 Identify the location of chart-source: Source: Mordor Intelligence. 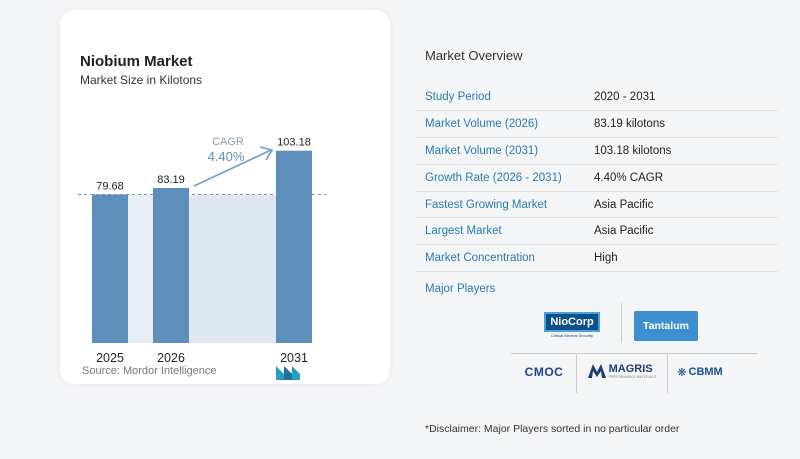
(149, 371).